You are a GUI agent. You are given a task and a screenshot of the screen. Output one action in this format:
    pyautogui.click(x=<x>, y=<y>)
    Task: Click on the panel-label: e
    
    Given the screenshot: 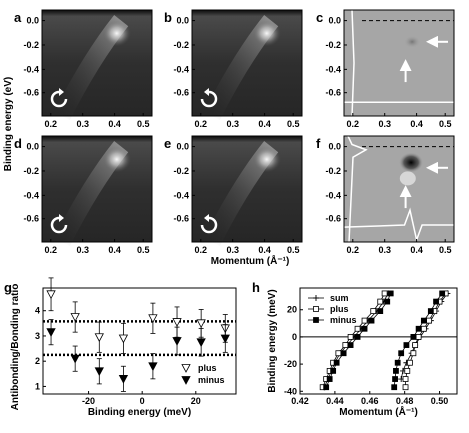 What is the action you would take?
    pyautogui.click(x=167, y=143)
    